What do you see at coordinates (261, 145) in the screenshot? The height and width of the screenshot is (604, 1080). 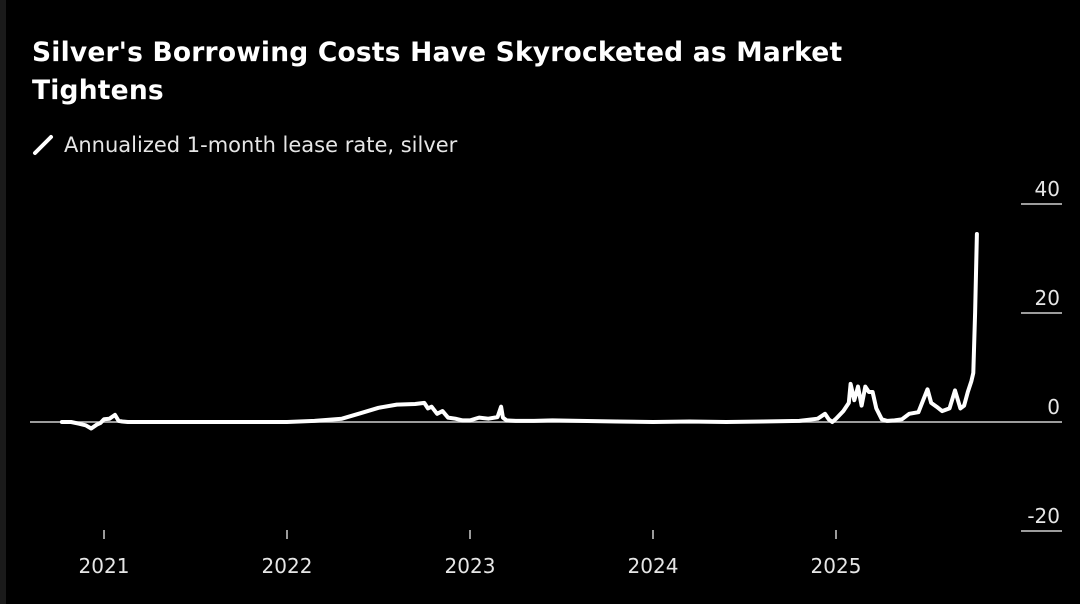 I see `legend-label: Annualized 1-month lease rate, silver` at bounding box center [261, 145].